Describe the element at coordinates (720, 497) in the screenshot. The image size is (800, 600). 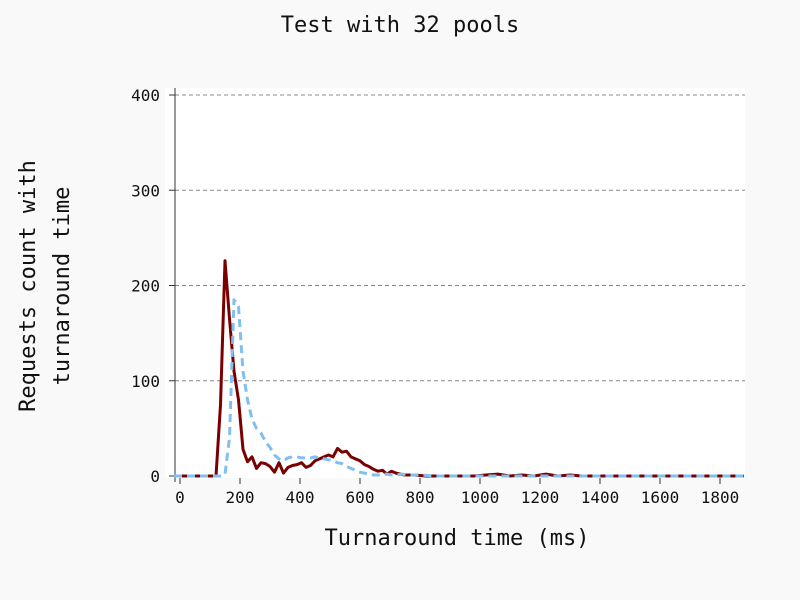
I see `x-tick-label-9: 1800` at that location.